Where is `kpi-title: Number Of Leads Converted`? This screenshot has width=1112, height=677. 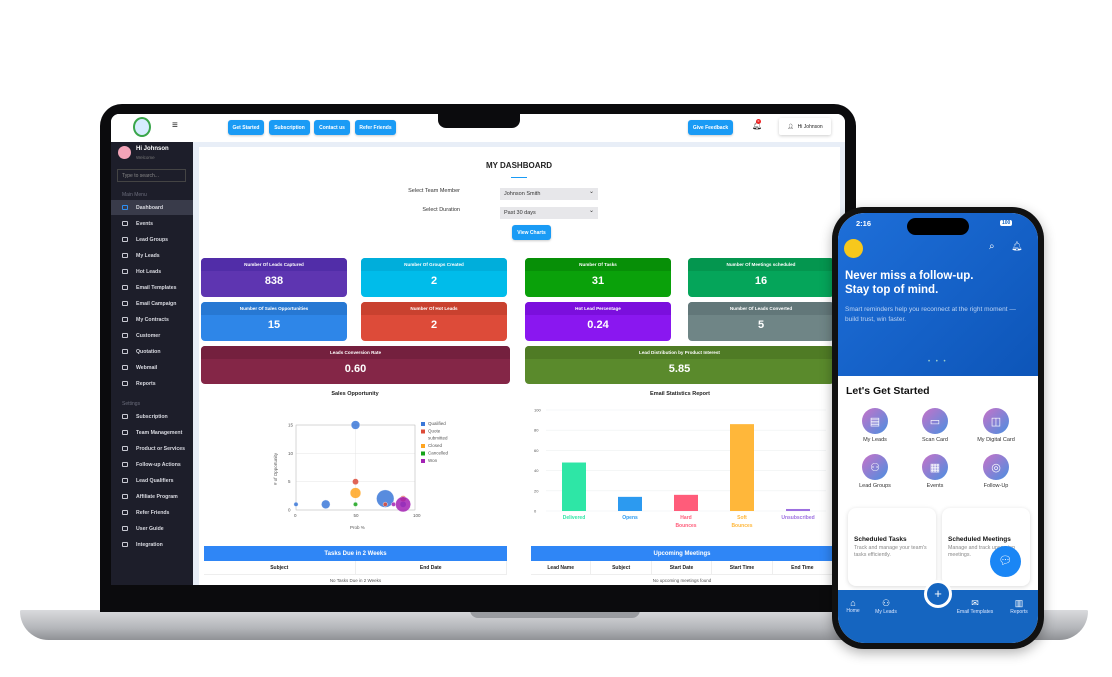 kpi-title: Number Of Leads Converted is located at coordinates (761, 308).